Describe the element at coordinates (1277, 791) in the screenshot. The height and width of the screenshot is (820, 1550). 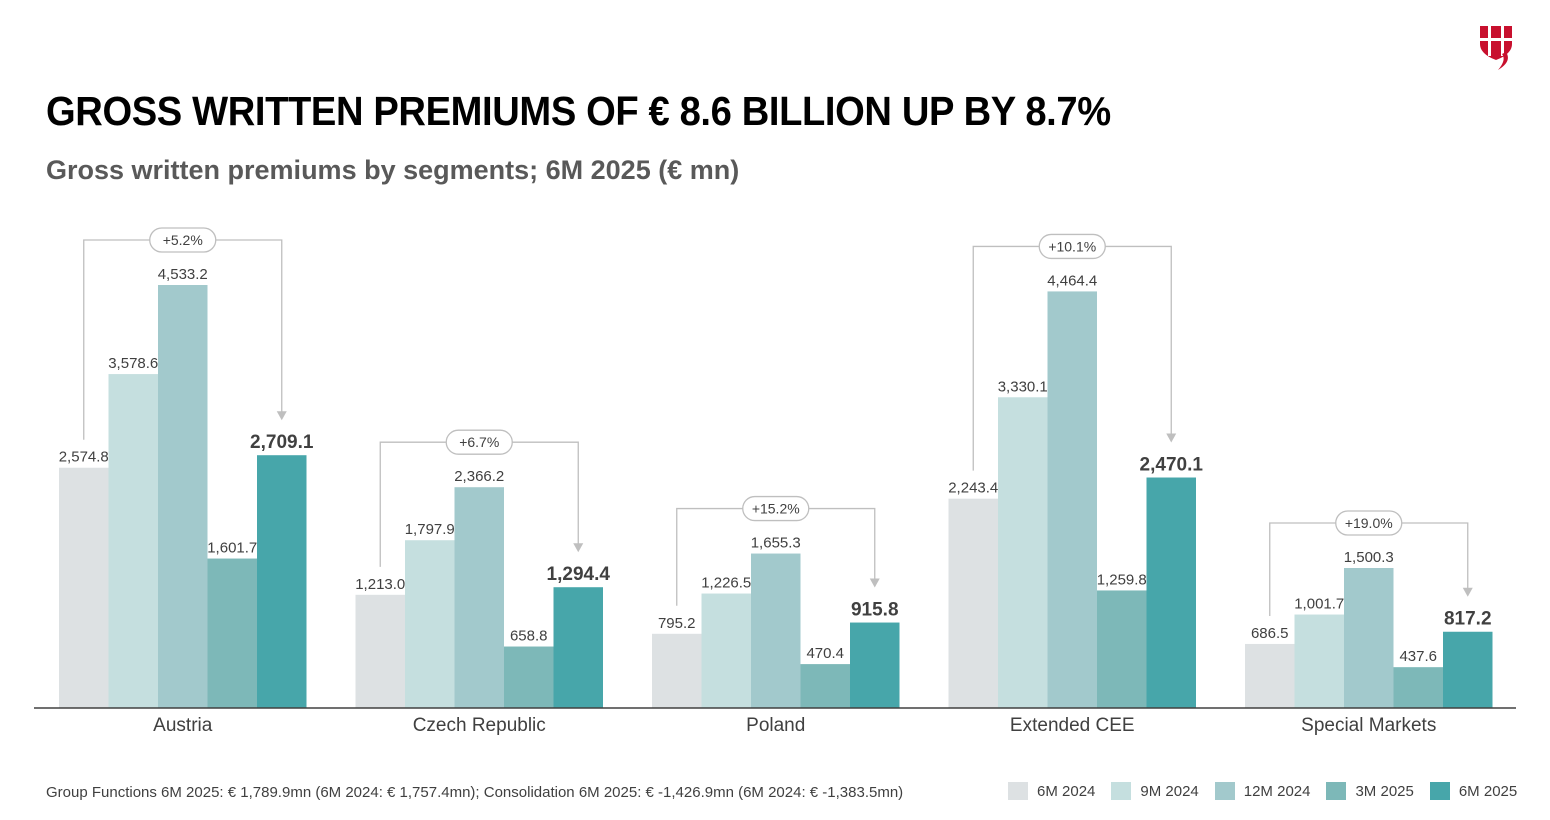
I see `legend-label: 12M 2024` at that location.